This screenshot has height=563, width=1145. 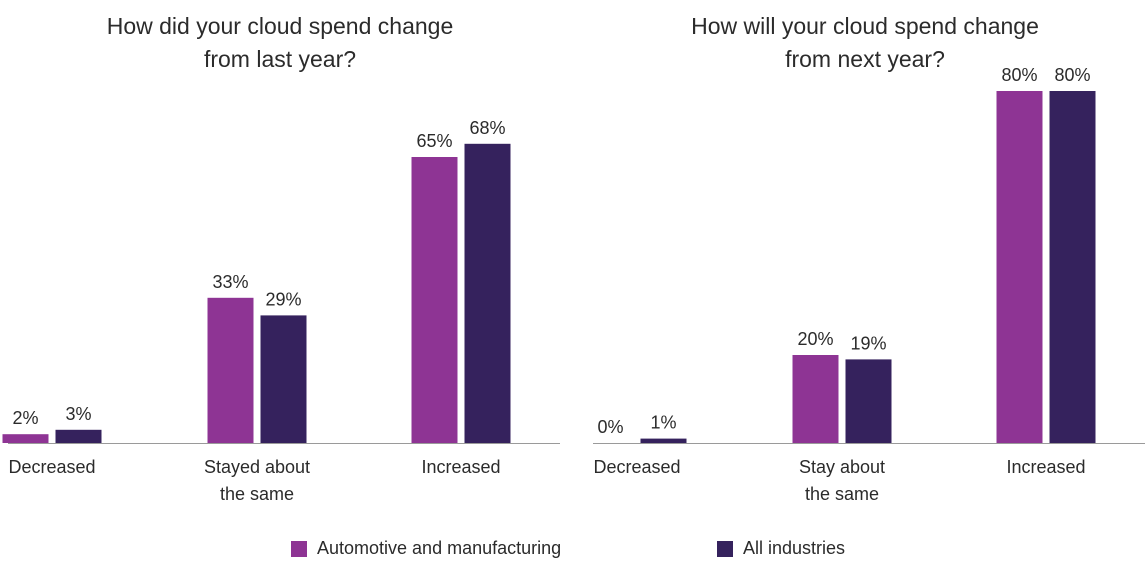 I want to click on data-label: 33%, so click(x=230, y=282).